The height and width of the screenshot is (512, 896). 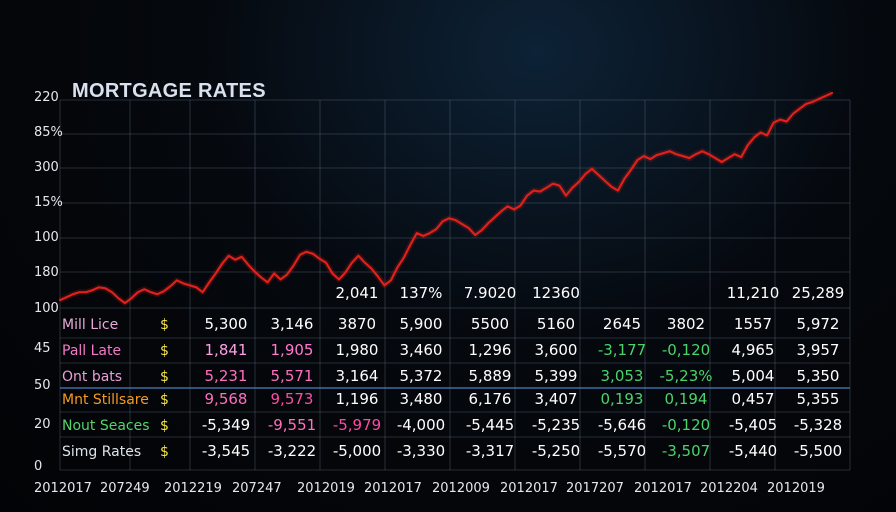 I want to click on table-cell: -3,507, so click(x=686, y=451).